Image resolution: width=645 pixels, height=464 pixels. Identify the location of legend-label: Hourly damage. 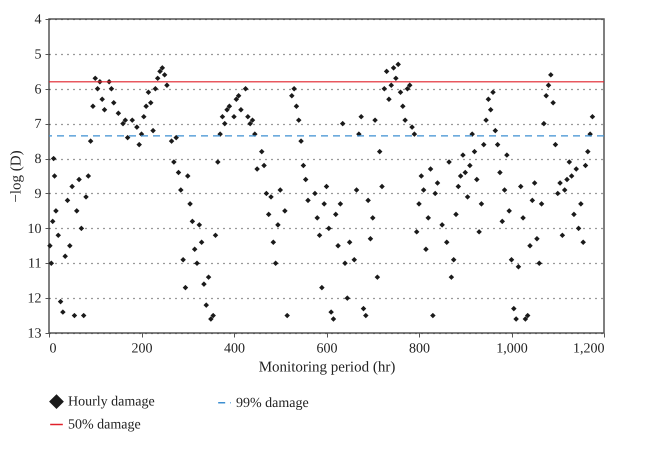
(111, 402).